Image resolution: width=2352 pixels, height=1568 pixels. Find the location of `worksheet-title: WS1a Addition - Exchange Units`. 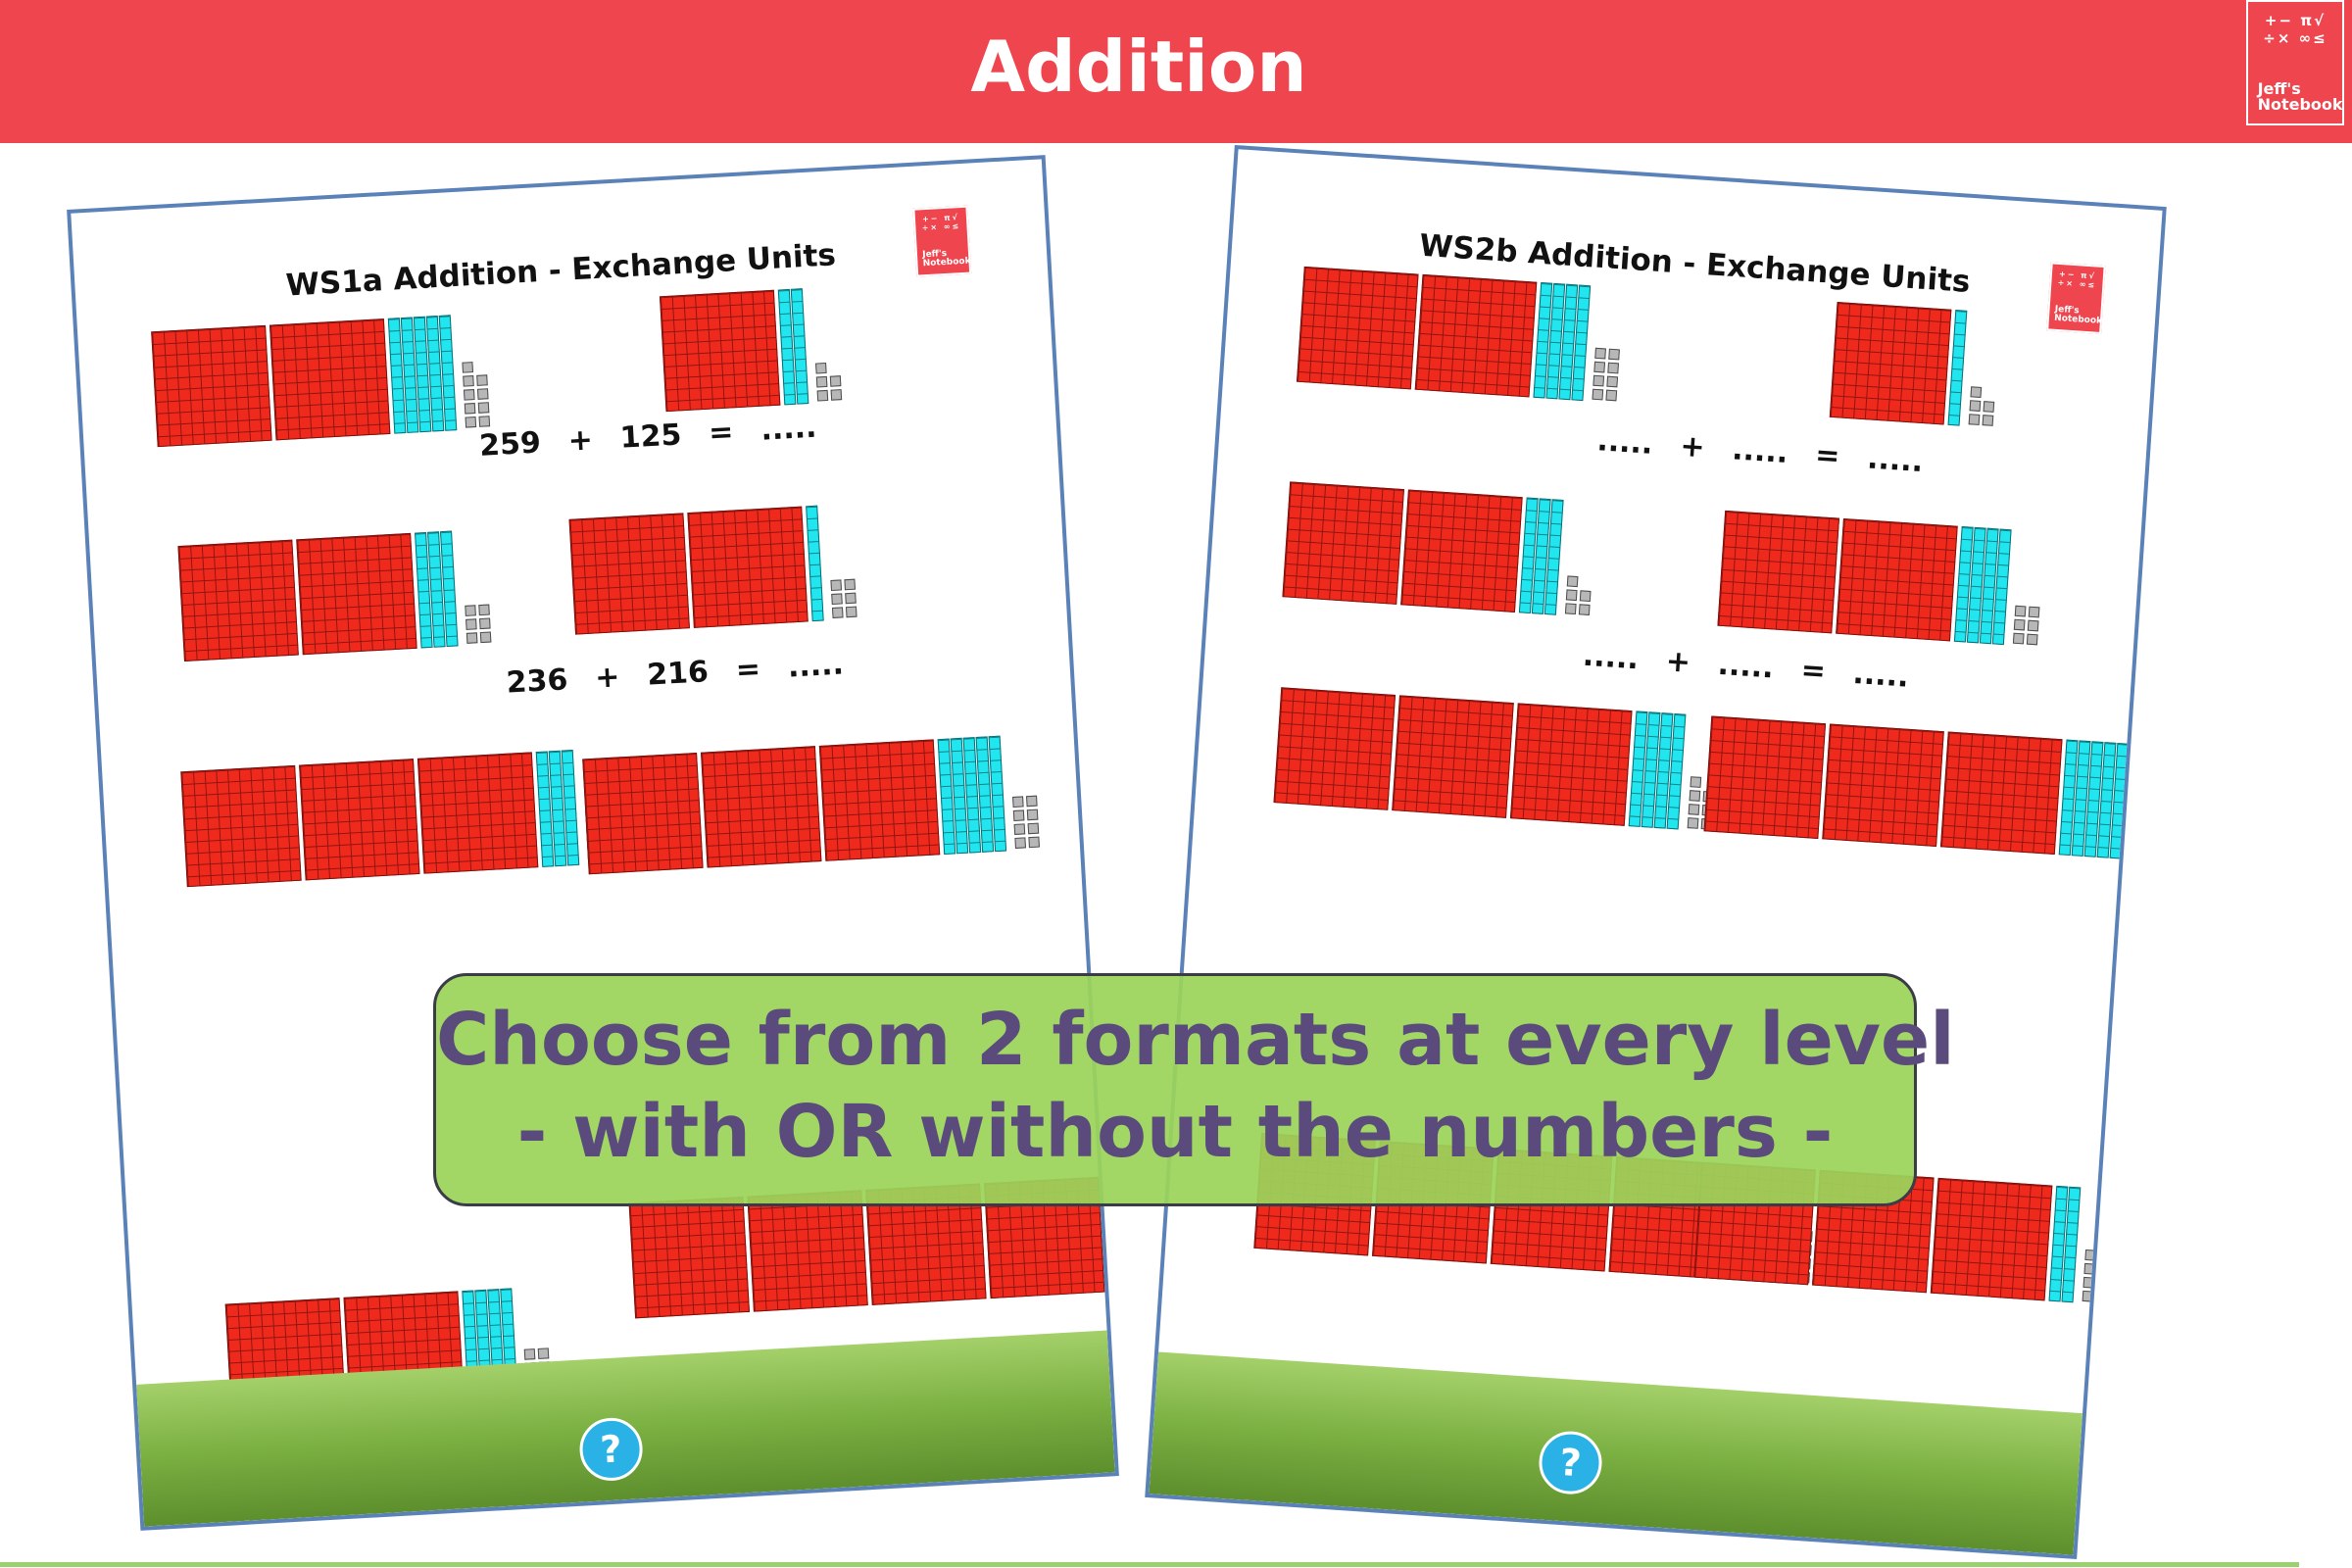

worksheet-title: WS1a Addition - Exchange Units is located at coordinates (560, 270).